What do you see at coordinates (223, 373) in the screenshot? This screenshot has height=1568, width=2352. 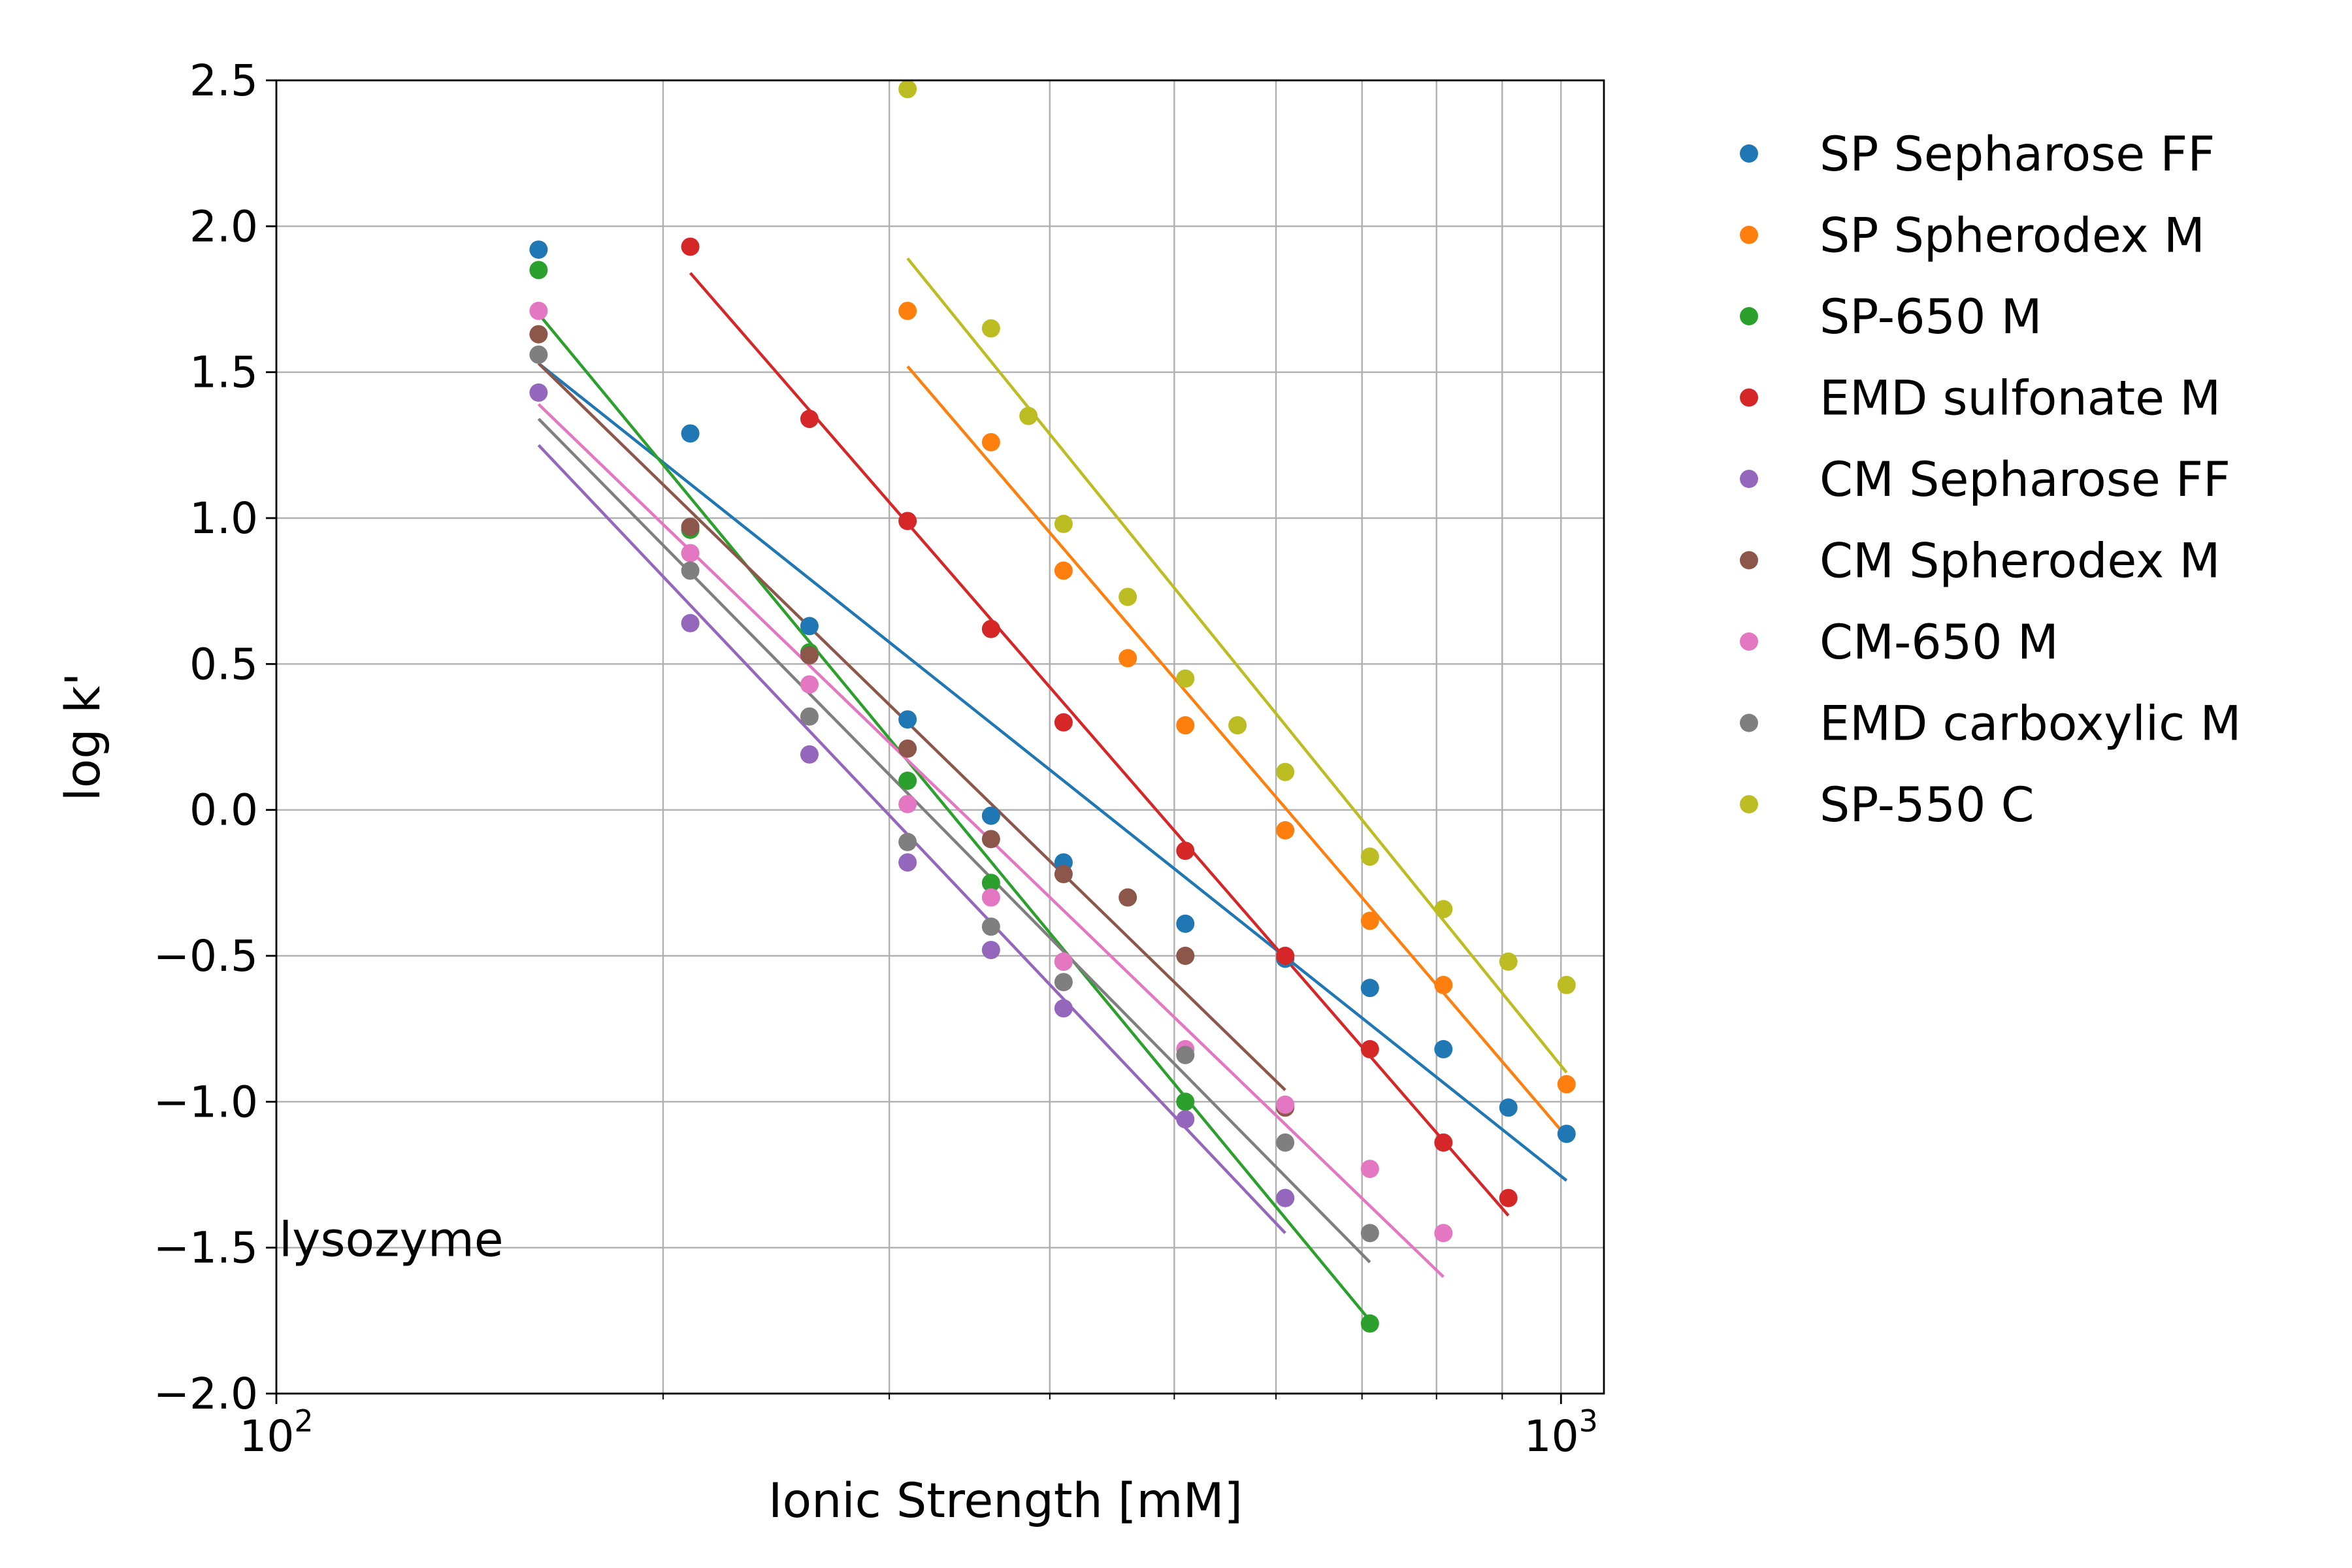 I see `y-tick-label: 1.5` at bounding box center [223, 373].